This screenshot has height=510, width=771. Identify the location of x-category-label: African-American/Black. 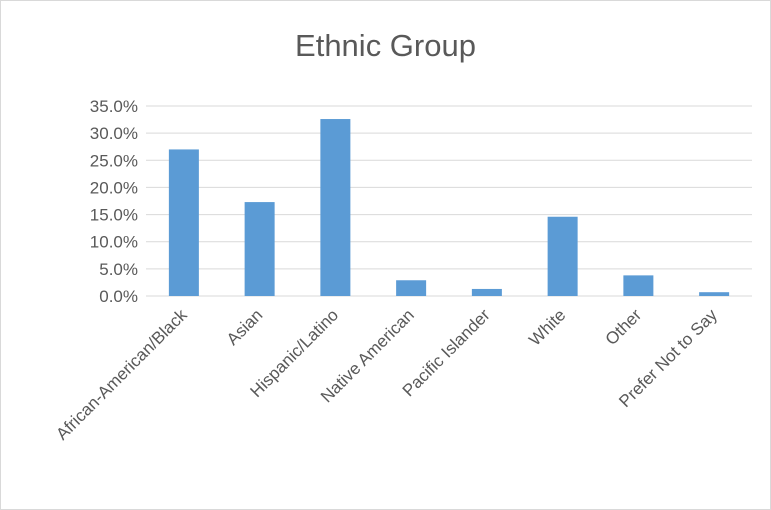
(121, 374).